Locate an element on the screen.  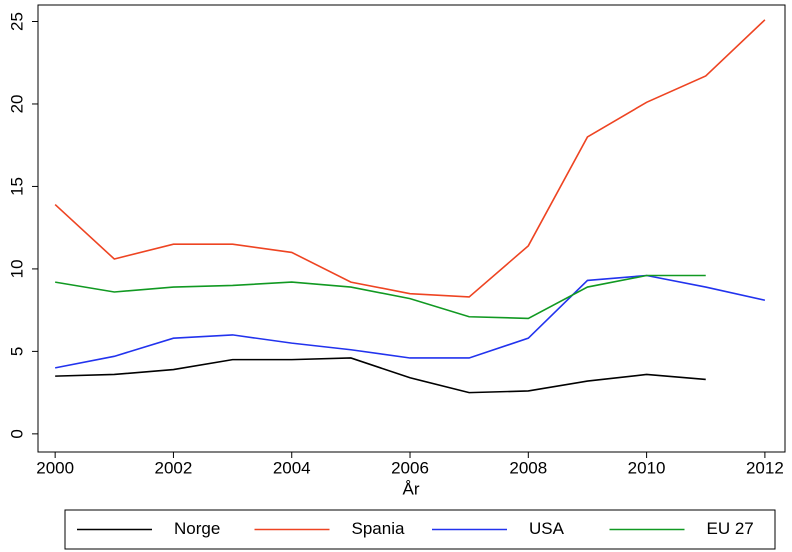
legend-label: Norge is located at coordinates (197, 528).